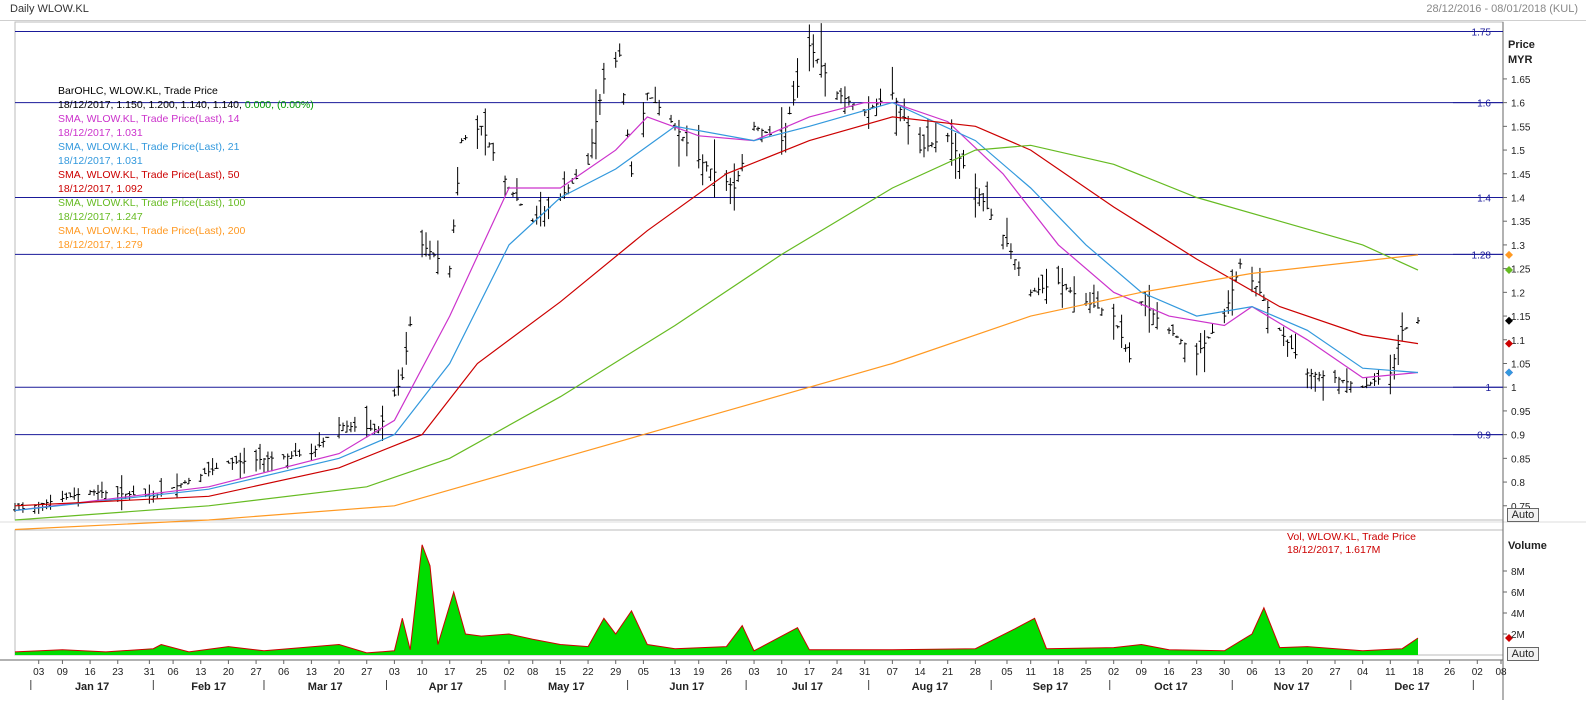  I want to click on price-tick-label: 1.55, so click(1521, 127).